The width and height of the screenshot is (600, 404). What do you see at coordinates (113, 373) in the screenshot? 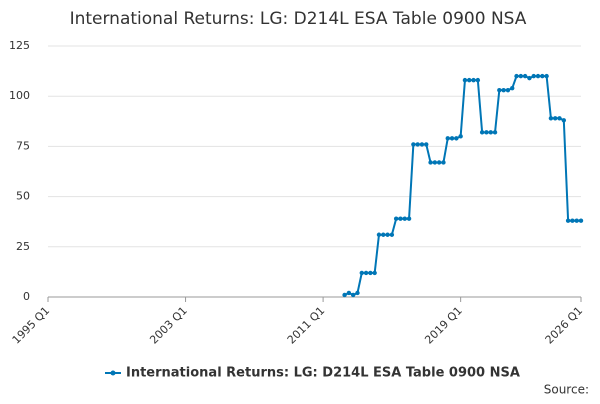
I see `legend-point` at bounding box center [113, 373].